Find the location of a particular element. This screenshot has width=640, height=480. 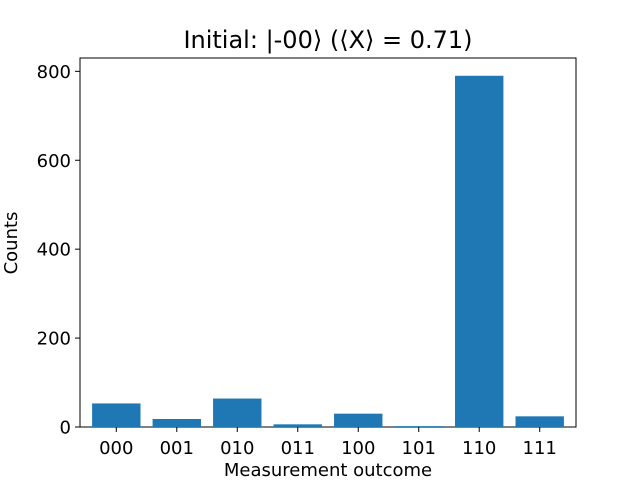

x-axis-label: Measurement outcome is located at coordinates (328, 470).